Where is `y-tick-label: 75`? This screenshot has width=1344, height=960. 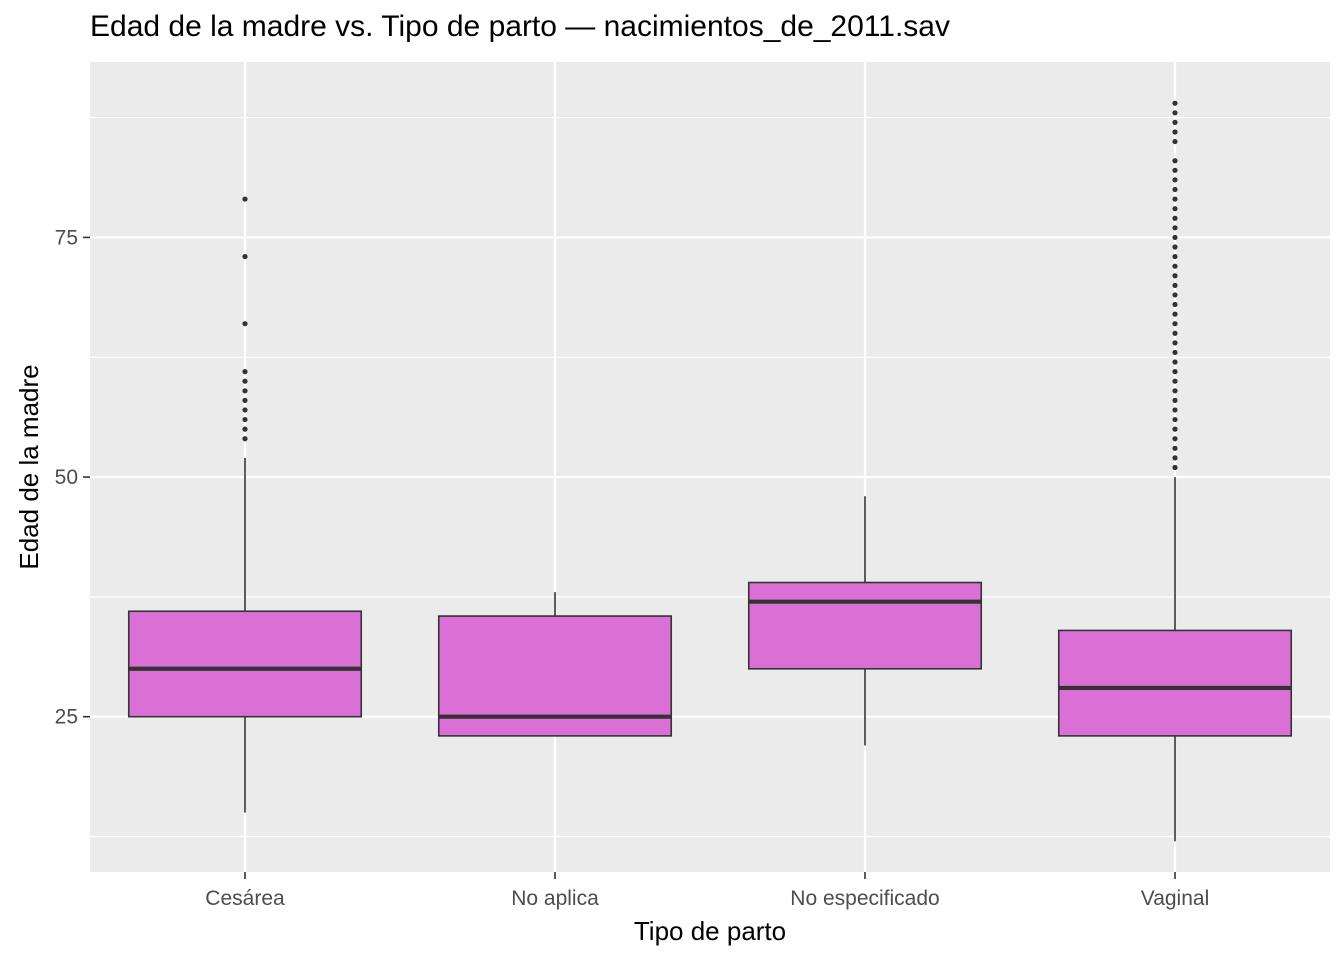 y-tick-label: 75 is located at coordinates (66, 237).